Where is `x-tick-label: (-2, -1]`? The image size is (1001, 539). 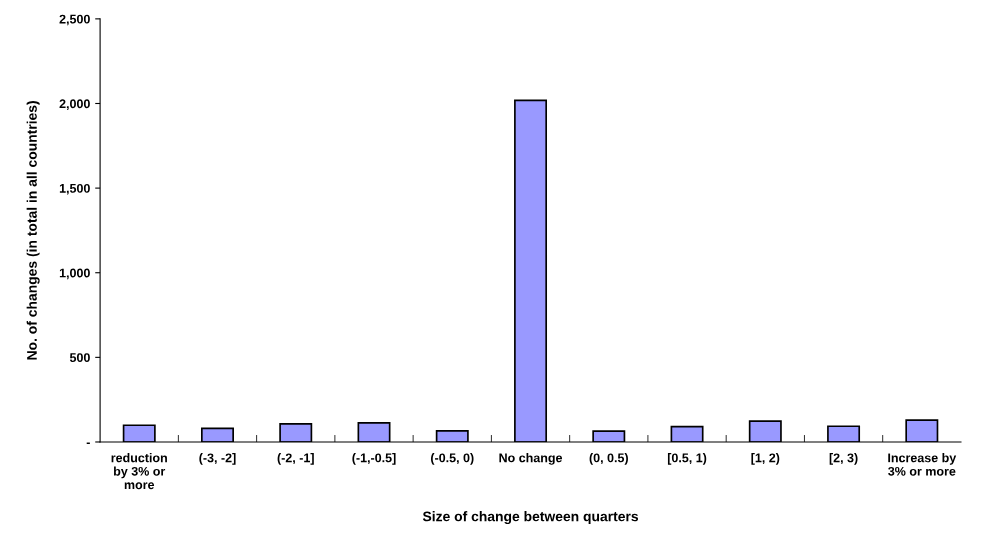
x-tick-label: (-2, -1] is located at coordinates (295, 459).